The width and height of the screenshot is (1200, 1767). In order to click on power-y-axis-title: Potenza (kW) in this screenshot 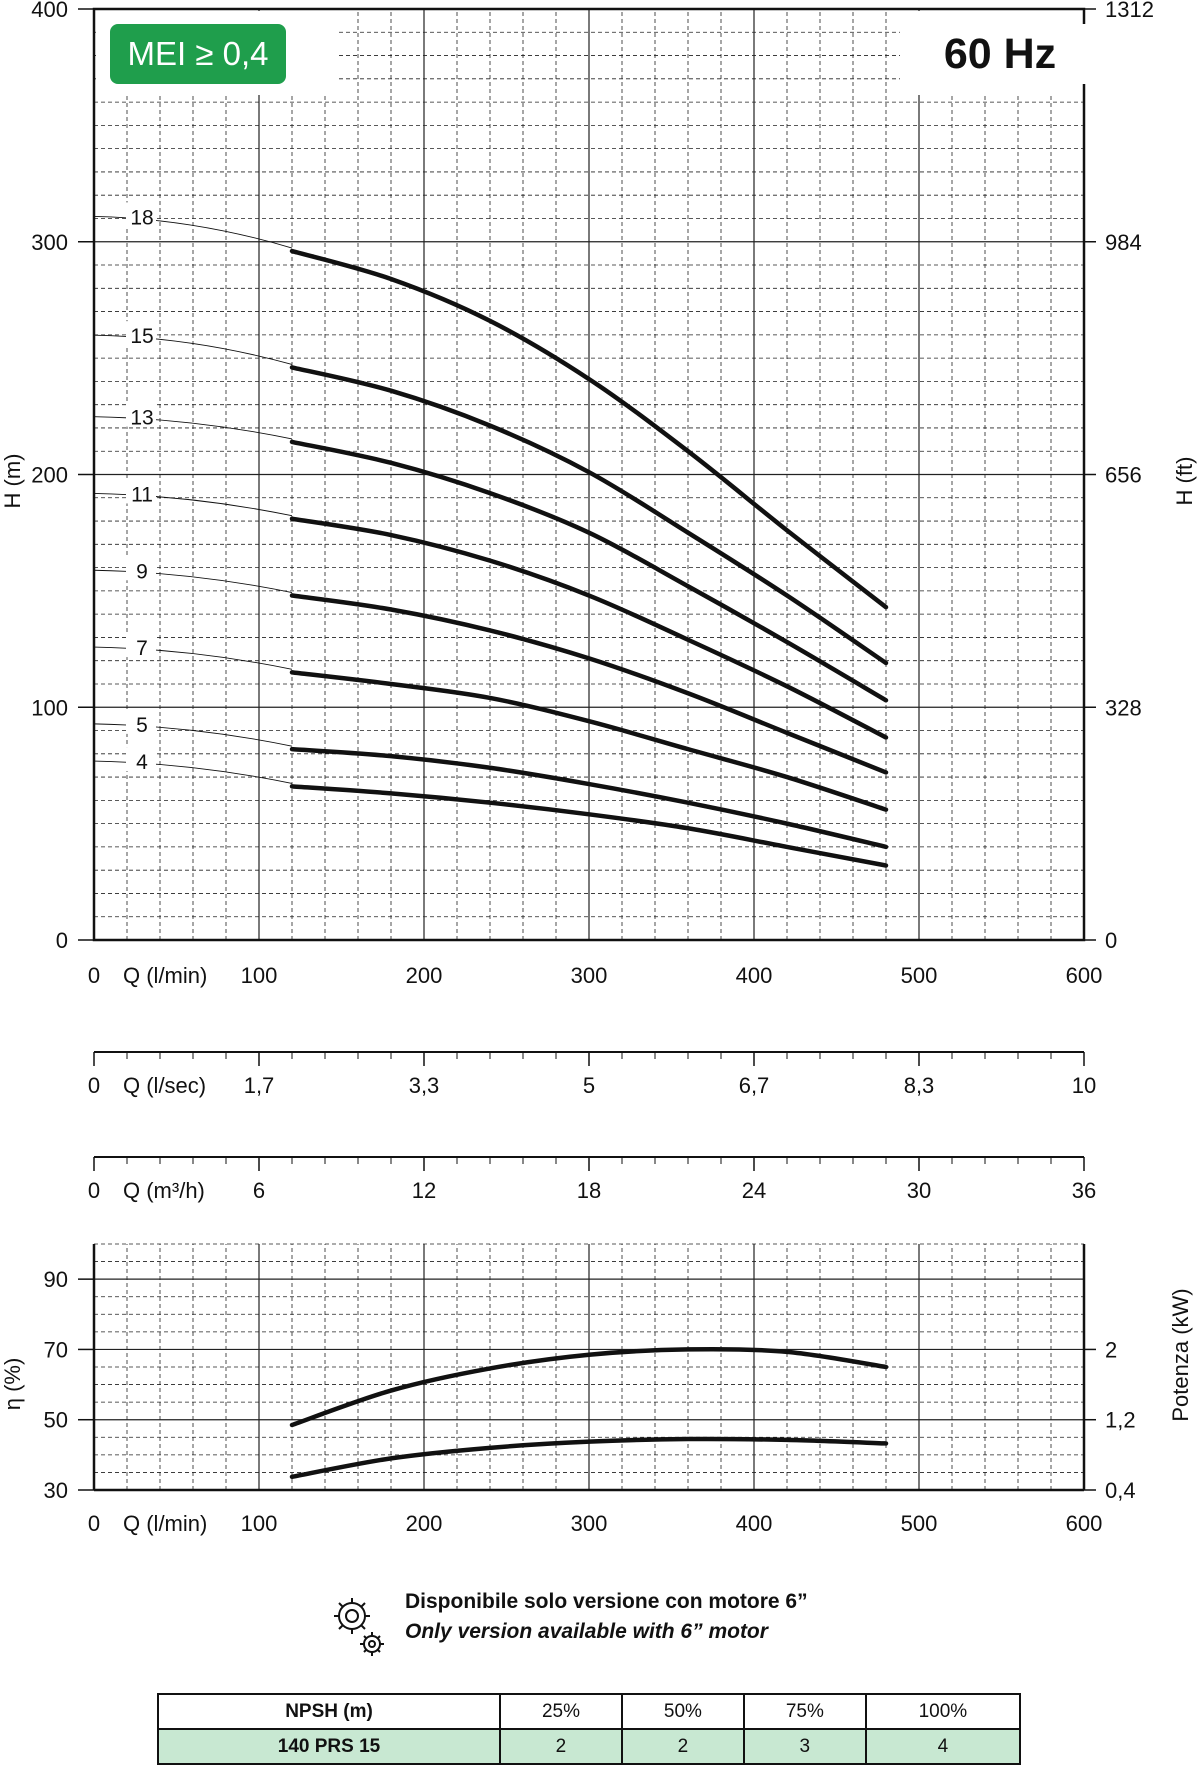, I will do `click(1180, 1354)`.